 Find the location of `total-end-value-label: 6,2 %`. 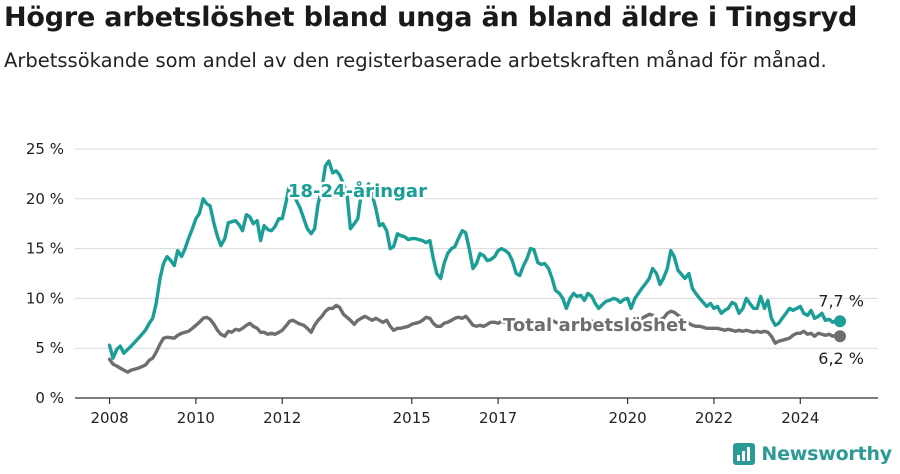

total-end-value-label: 6,2 % is located at coordinates (841, 358).